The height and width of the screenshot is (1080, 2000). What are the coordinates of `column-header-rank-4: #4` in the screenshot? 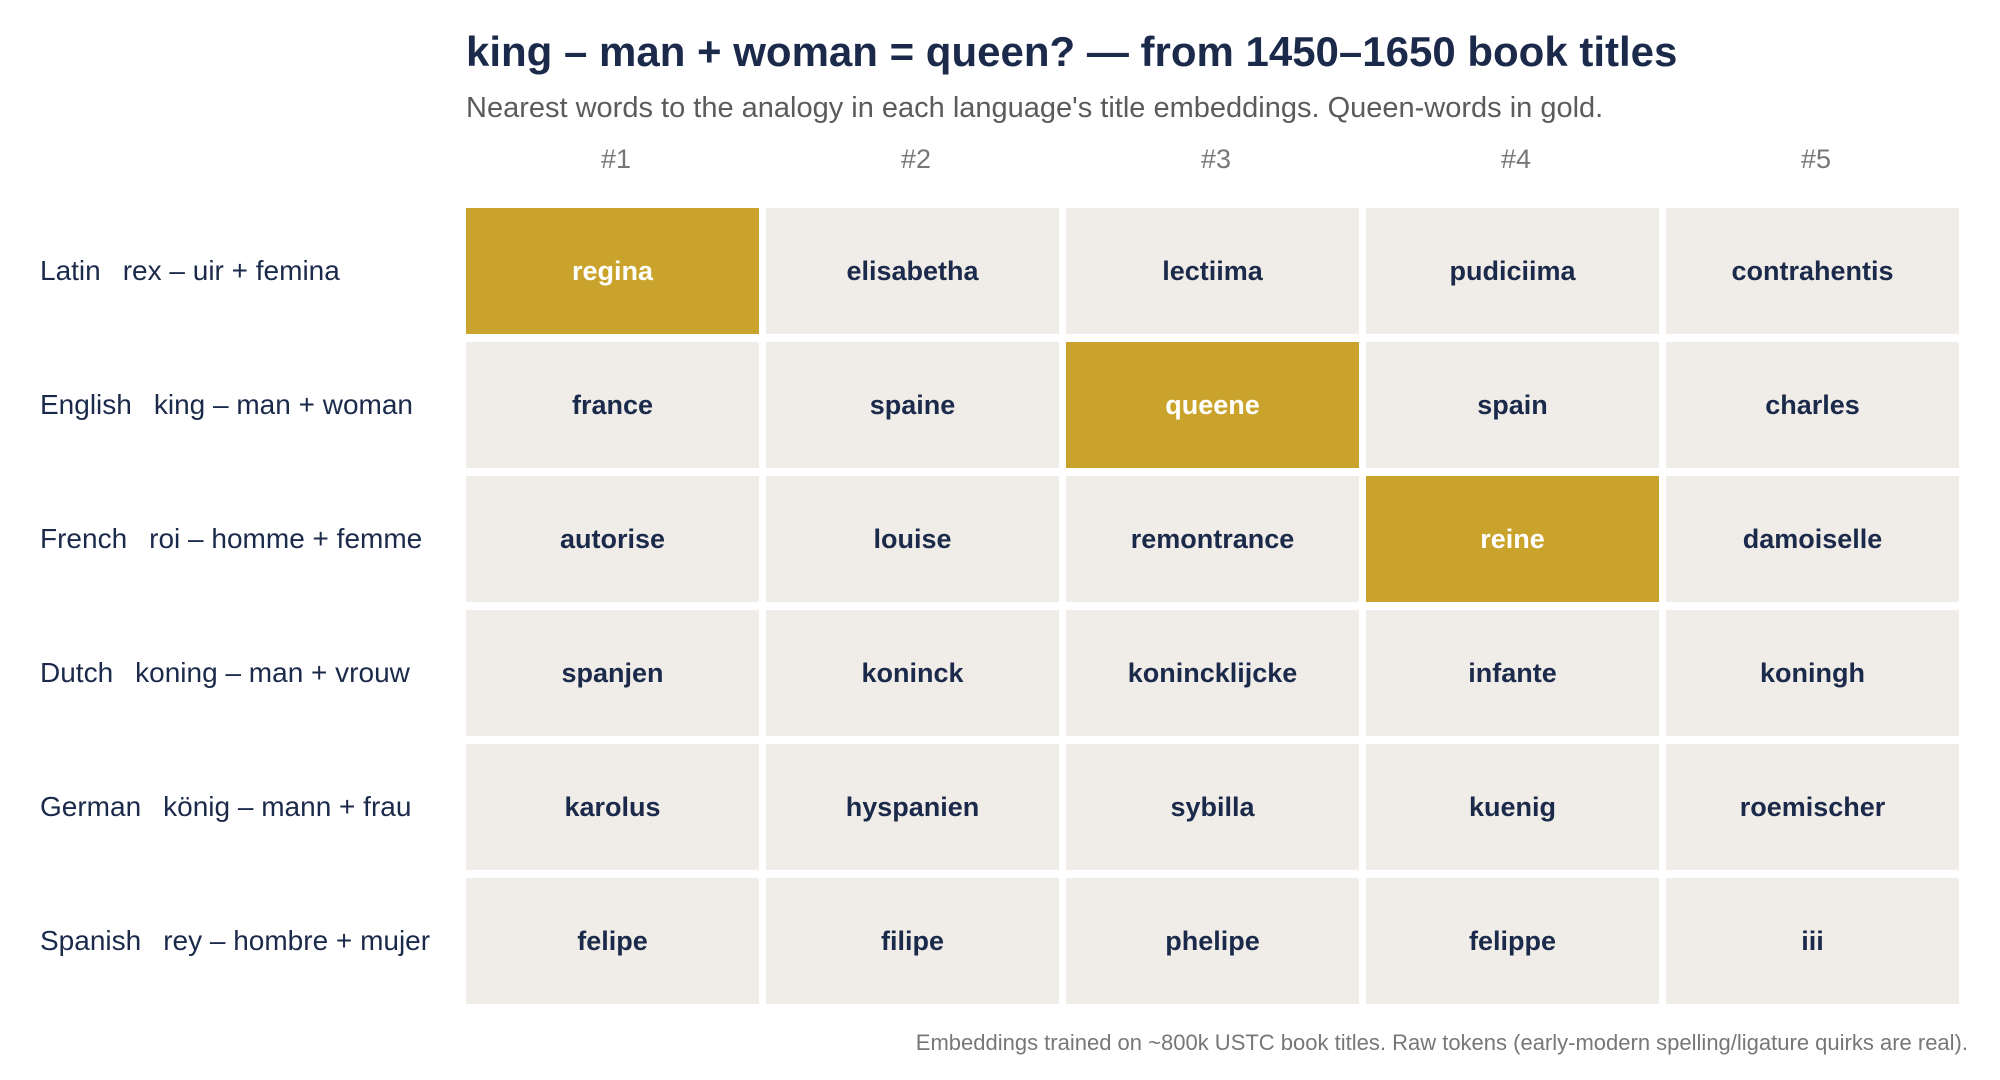 It's located at (1516, 159).